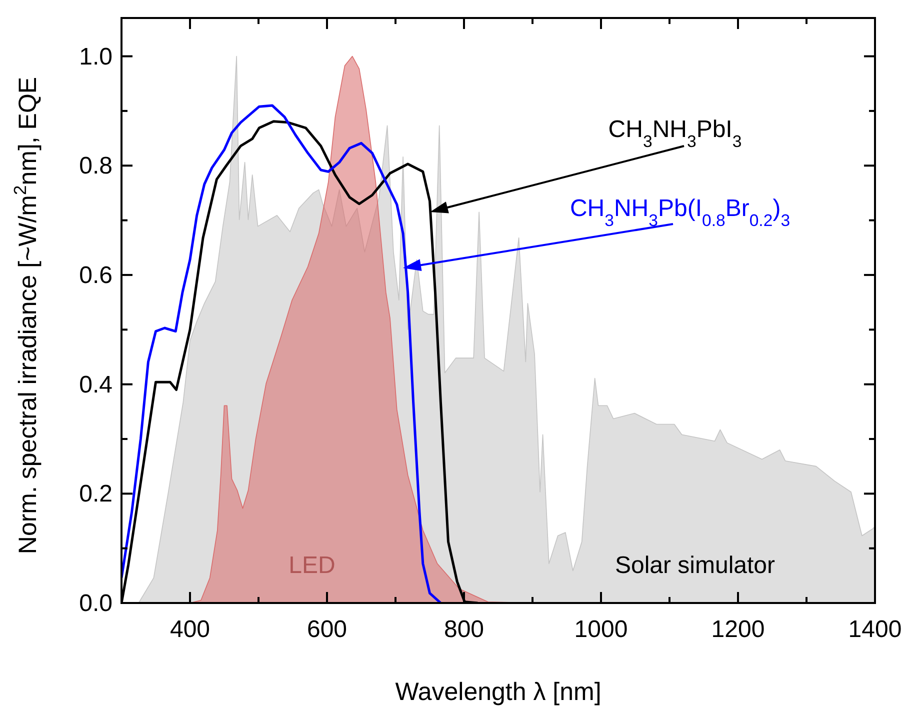 The height and width of the screenshot is (715, 913). I want to click on text: CH$_{3}$NH$_{3}$PbI$_{3}$, so click(675, 133).